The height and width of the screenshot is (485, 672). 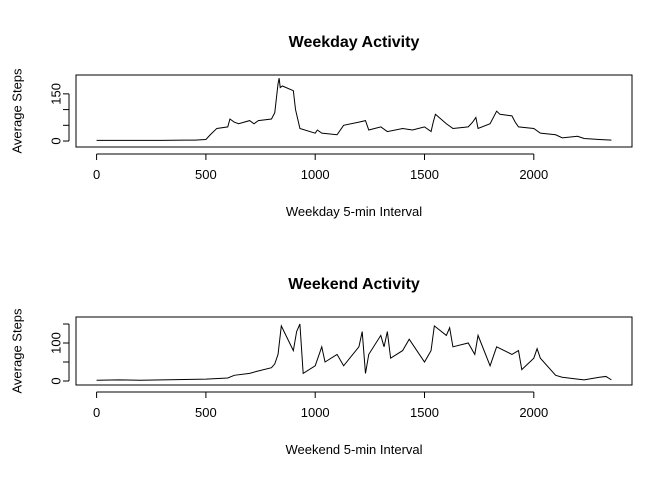 I want to click on x-axis-label: Weekend 5-min Interval, so click(x=353, y=449).